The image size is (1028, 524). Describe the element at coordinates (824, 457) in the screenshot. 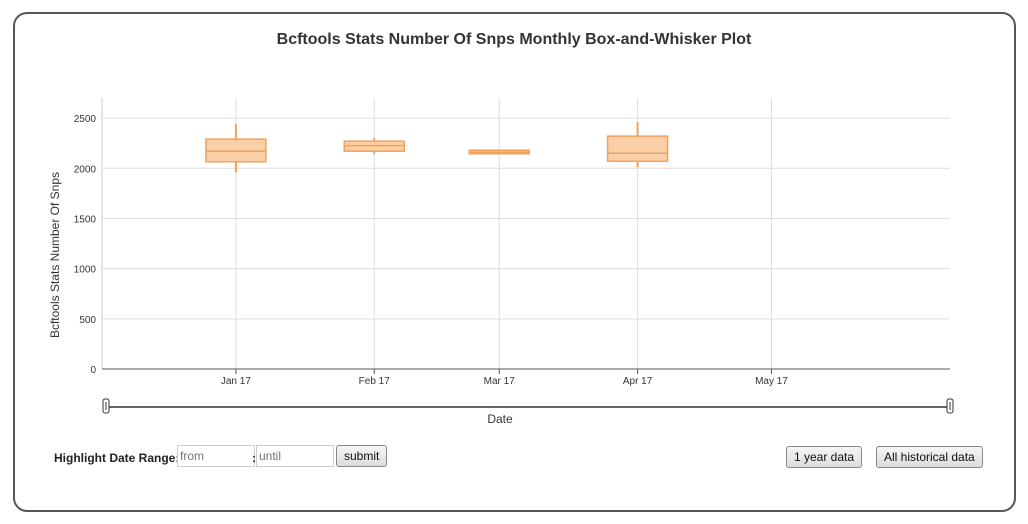

I see `one-year-data-button: 1 year data` at that location.